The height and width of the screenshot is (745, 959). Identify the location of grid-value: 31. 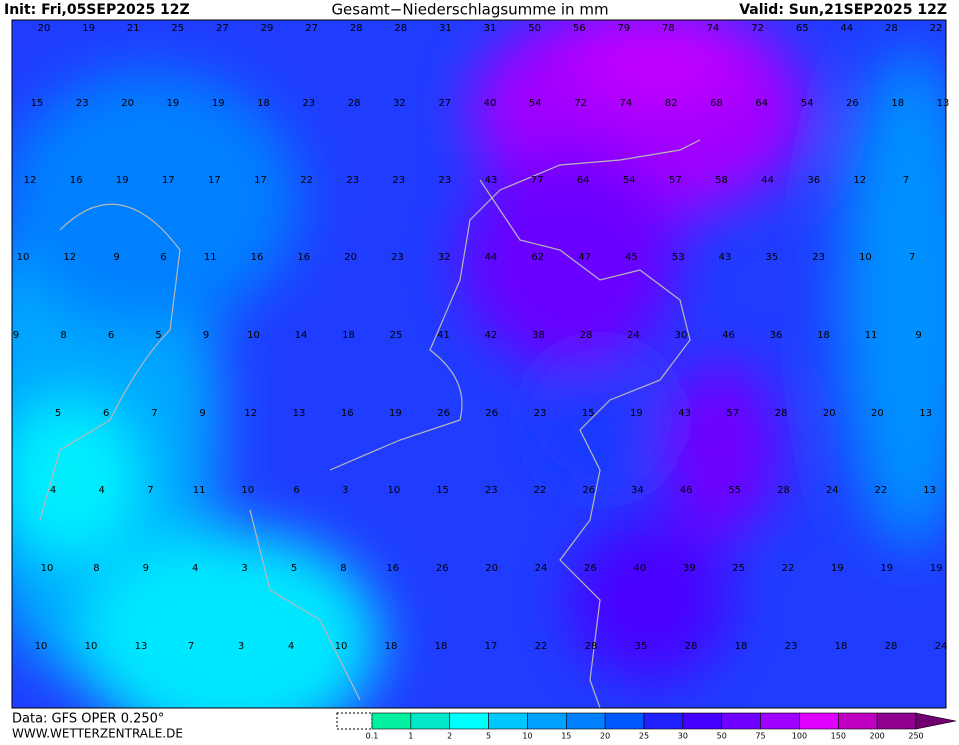
(445, 28).